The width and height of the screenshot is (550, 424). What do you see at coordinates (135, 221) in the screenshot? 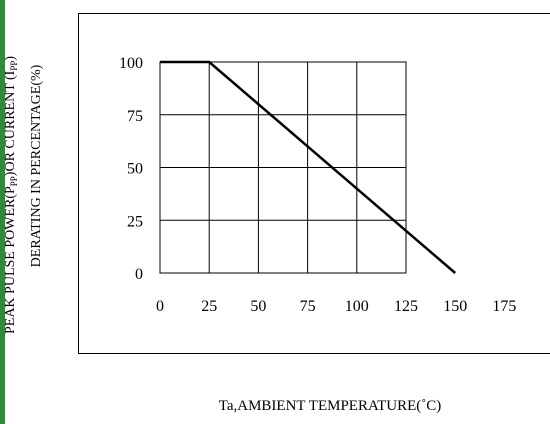
I see `y-tick-label-25: 25` at bounding box center [135, 221].